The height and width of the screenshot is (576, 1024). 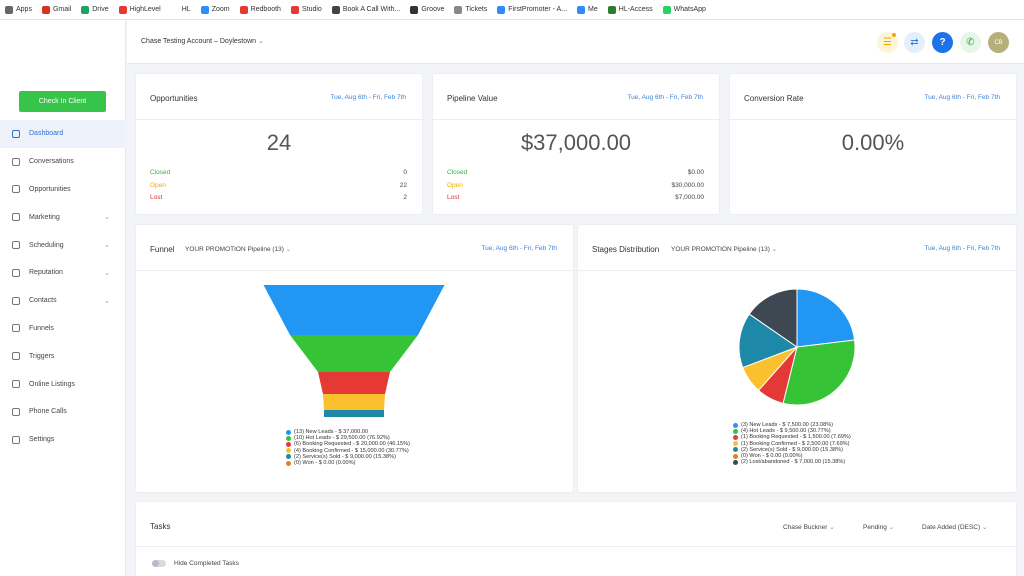 What do you see at coordinates (56, 9) in the screenshot?
I see `bookmark-item: Gmail` at bounding box center [56, 9].